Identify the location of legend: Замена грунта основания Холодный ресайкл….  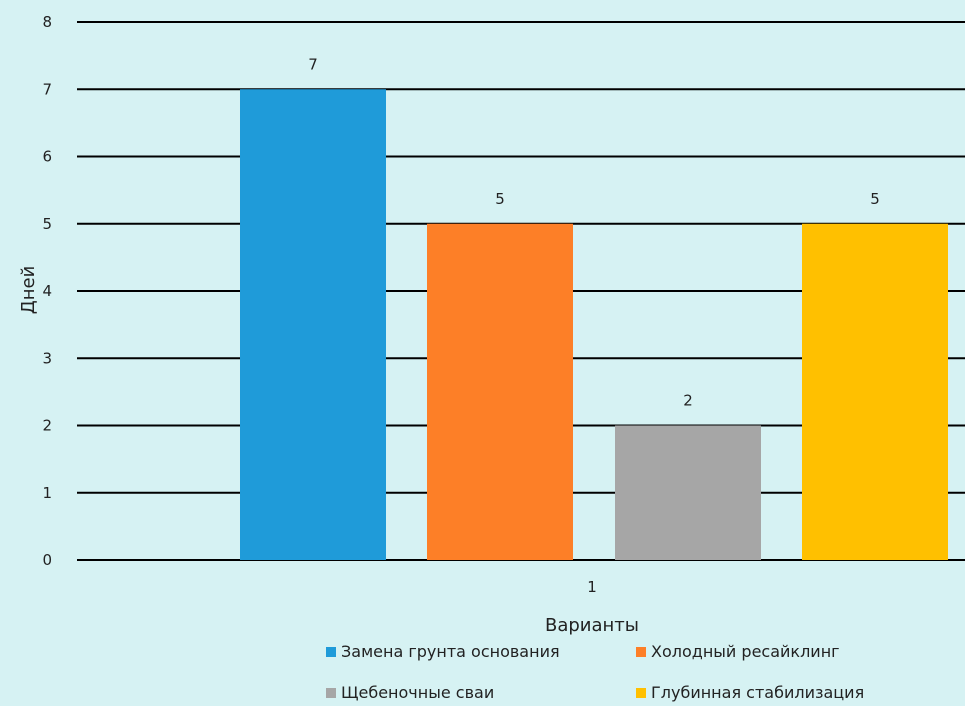
(626, 672).